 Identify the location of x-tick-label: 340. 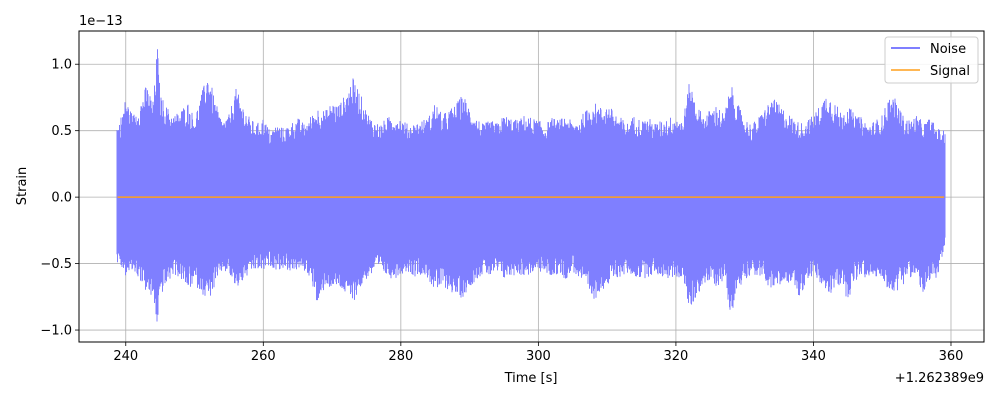
(813, 356).